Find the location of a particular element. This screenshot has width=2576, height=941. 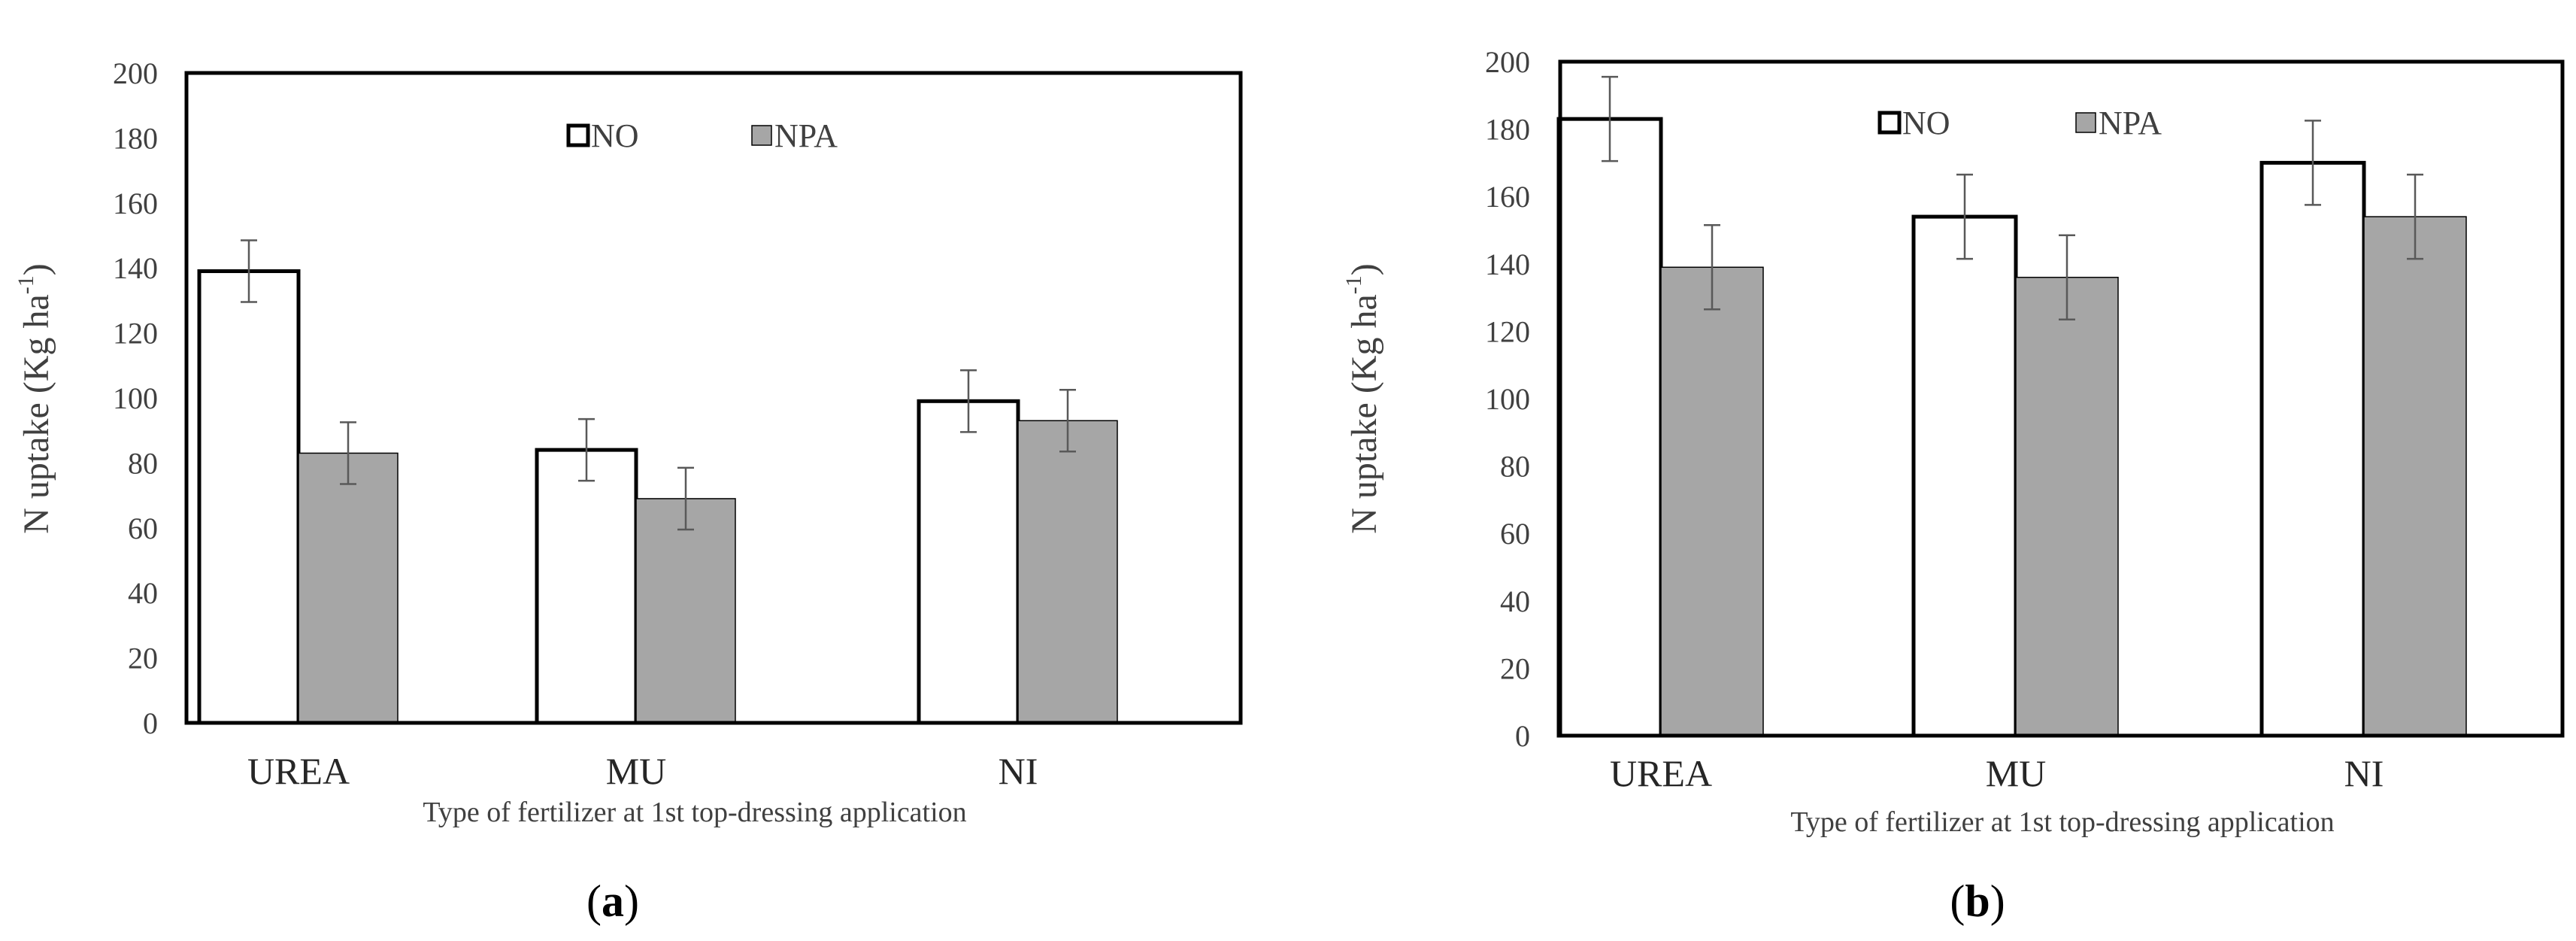

panel-label: (a) is located at coordinates (612, 901).